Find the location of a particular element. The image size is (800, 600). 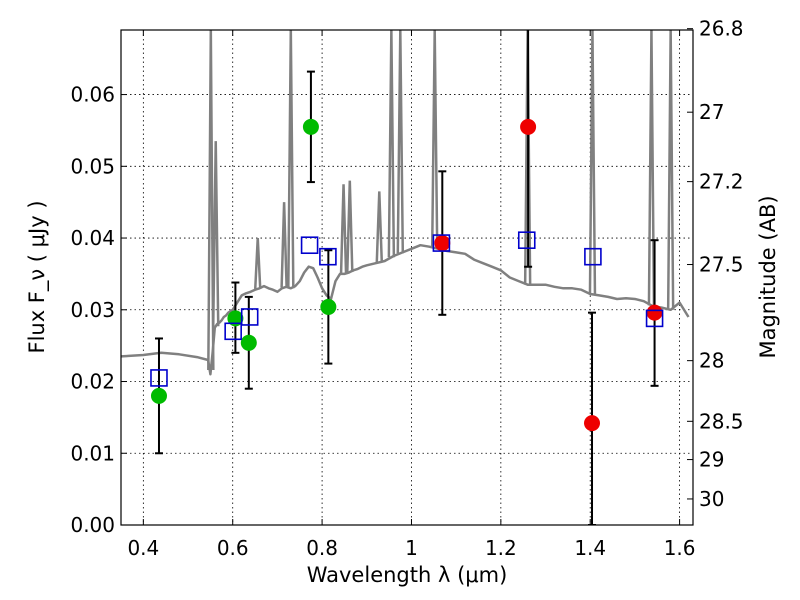

mag-tick-label: 29 is located at coordinates (711, 460).